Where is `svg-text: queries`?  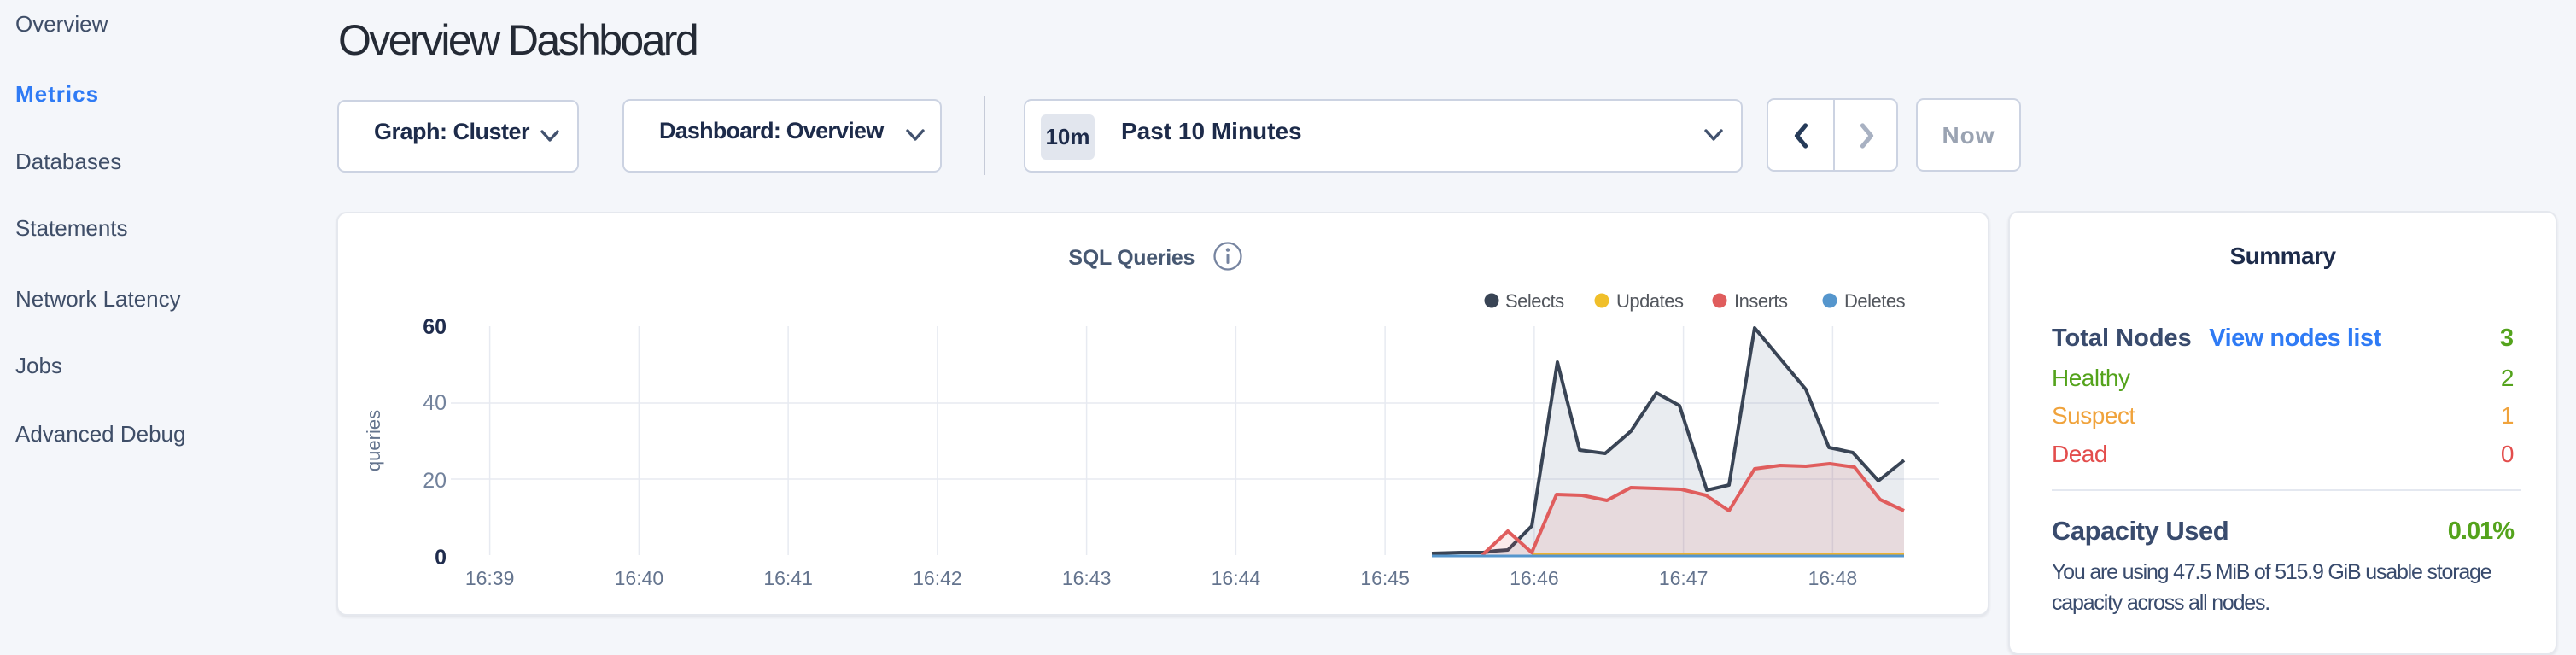 svg-text: queries is located at coordinates (373, 441).